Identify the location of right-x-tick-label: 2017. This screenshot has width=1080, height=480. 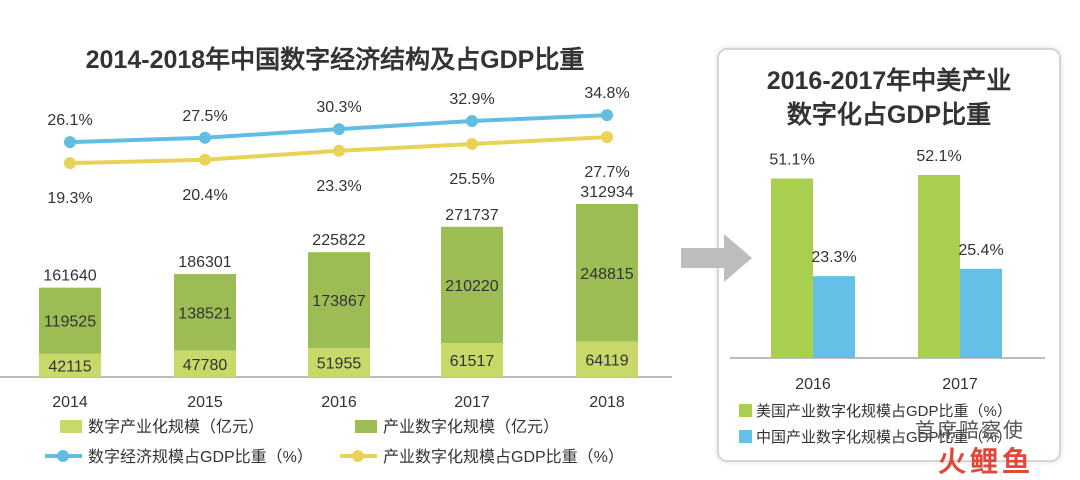
(960, 384).